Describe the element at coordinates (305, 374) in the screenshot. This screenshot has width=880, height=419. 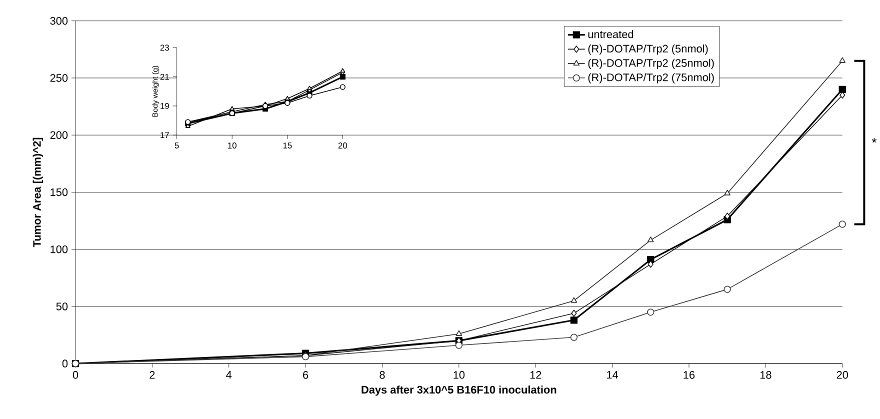
I see `x-tick-label: 6` at that location.